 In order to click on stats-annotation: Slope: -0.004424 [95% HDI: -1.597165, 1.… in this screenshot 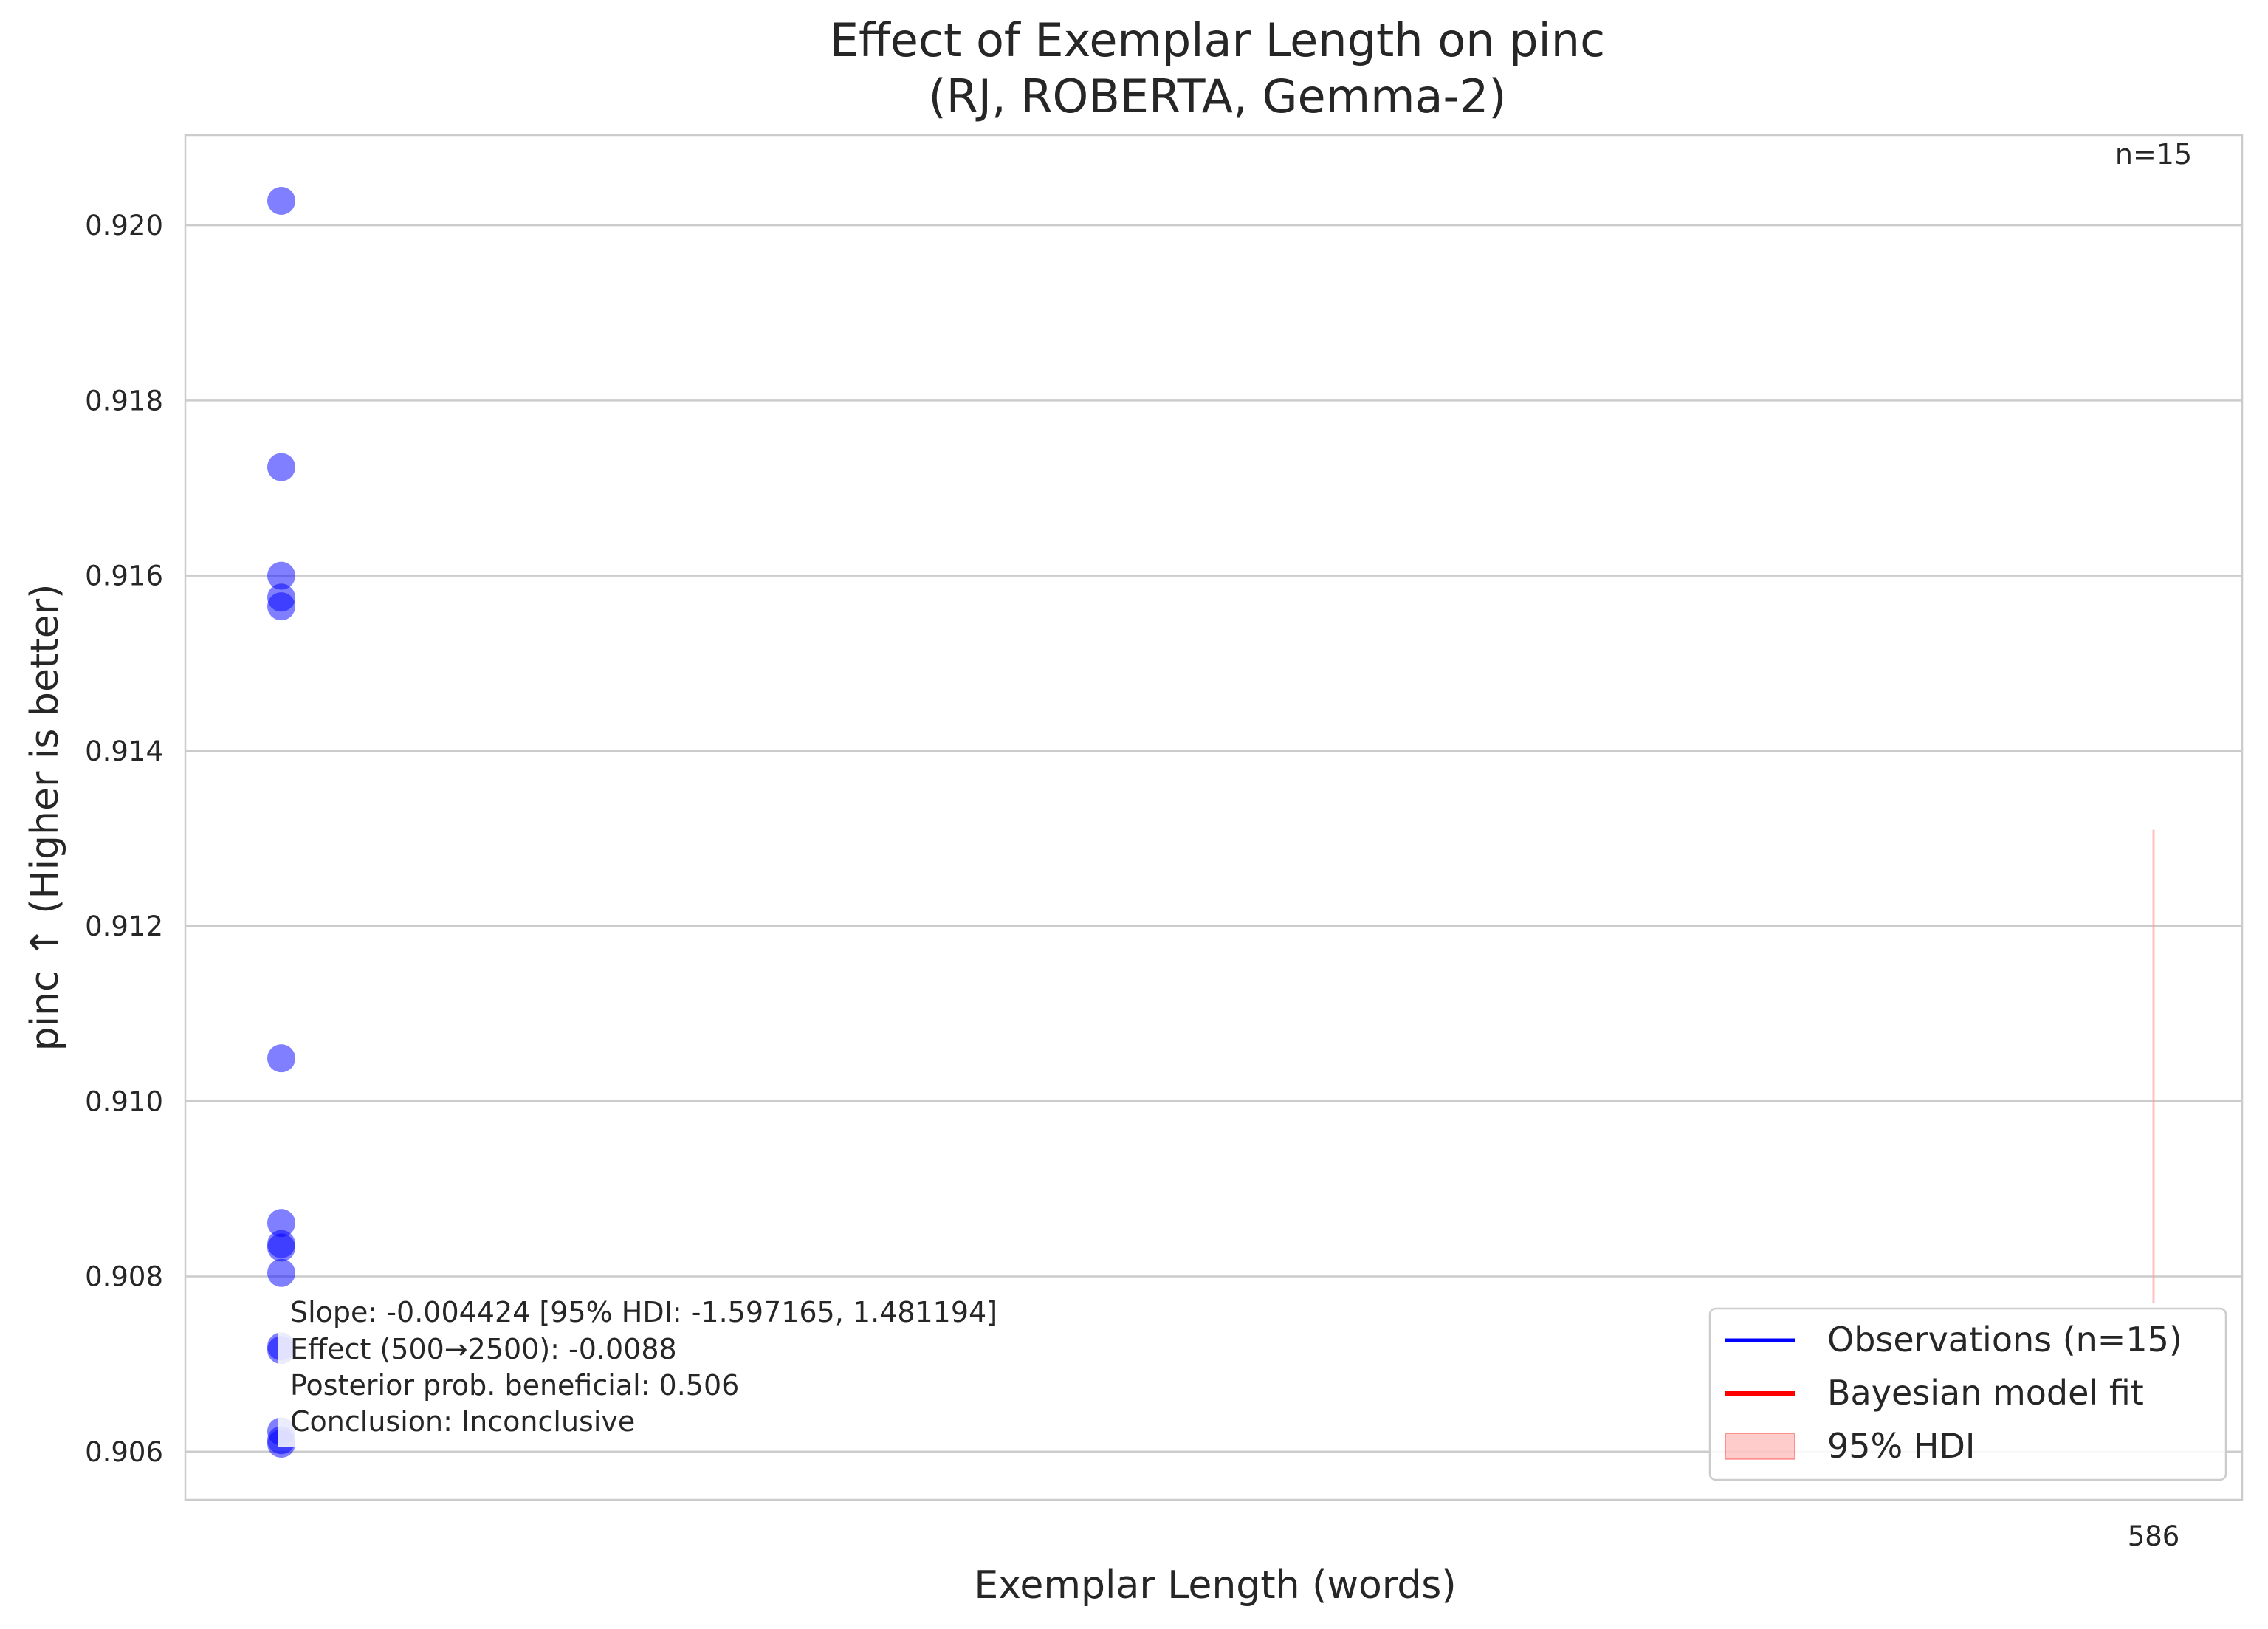, I will do `click(678, 1371)`.